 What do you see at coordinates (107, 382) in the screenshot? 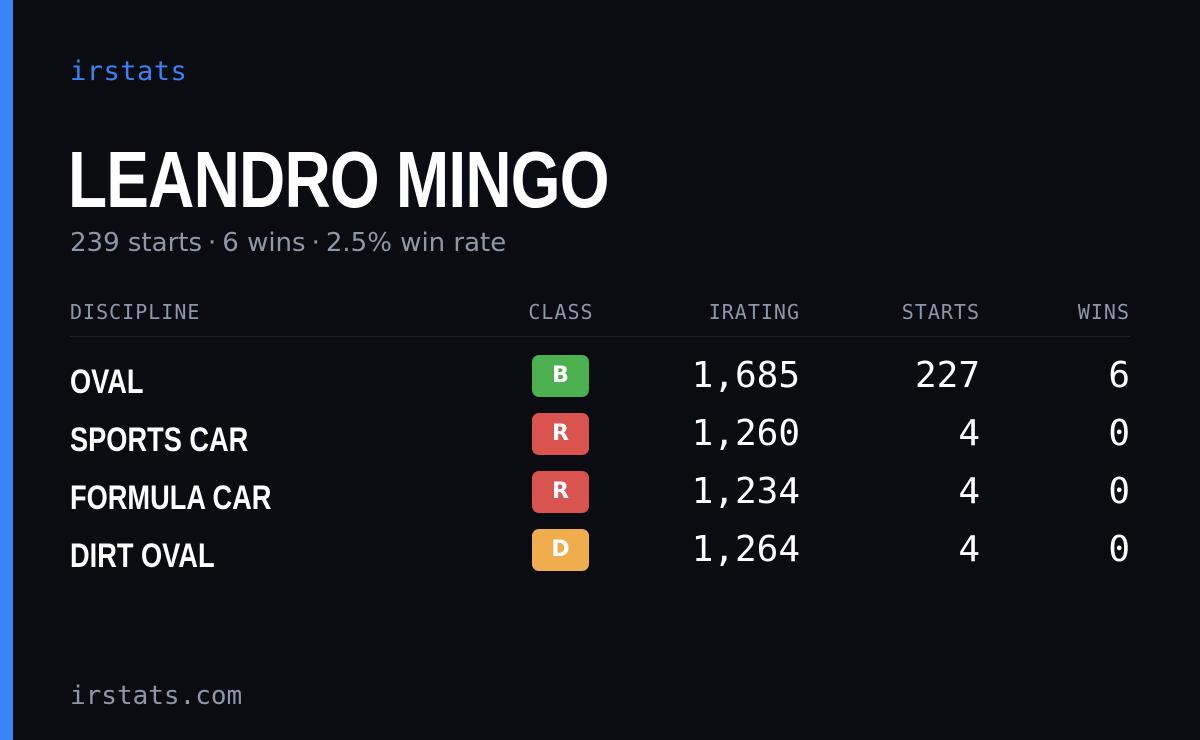
I see `discipline-name: OVAL` at bounding box center [107, 382].